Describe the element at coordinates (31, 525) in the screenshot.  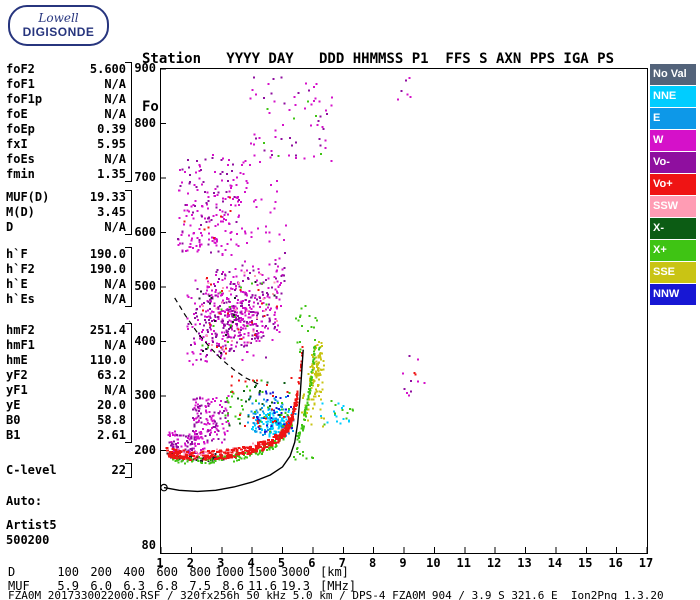
I see `autoscaling-label-1: Artist5` at that location.